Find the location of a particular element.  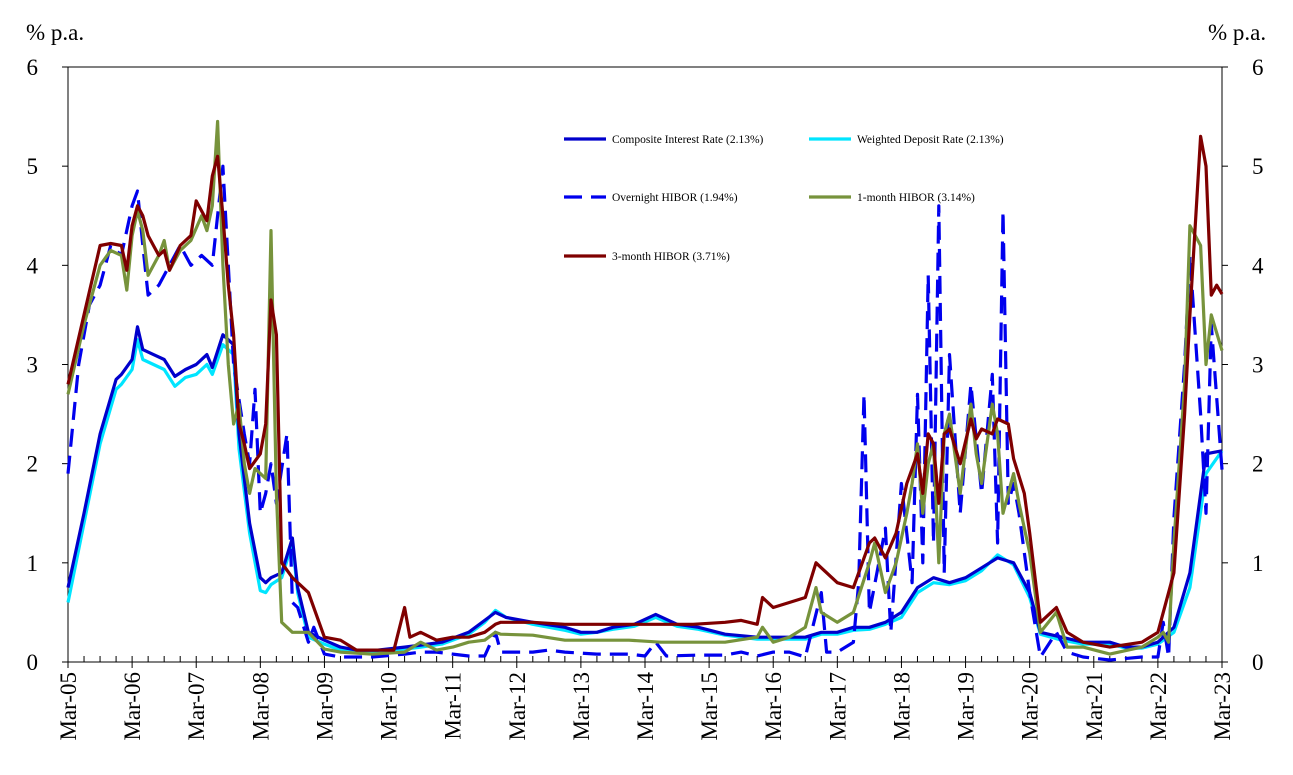

right-unit-label: % p.a. is located at coordinates (1237, 32).